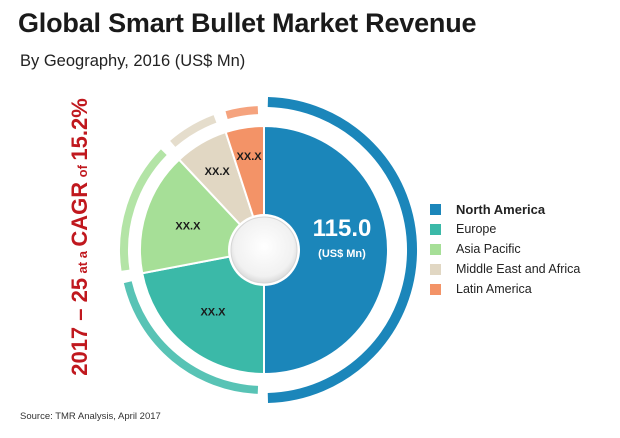  Describe the element at coordinates (494, 289) in the screenshot. I see `legend-label: Latin America` at that location.